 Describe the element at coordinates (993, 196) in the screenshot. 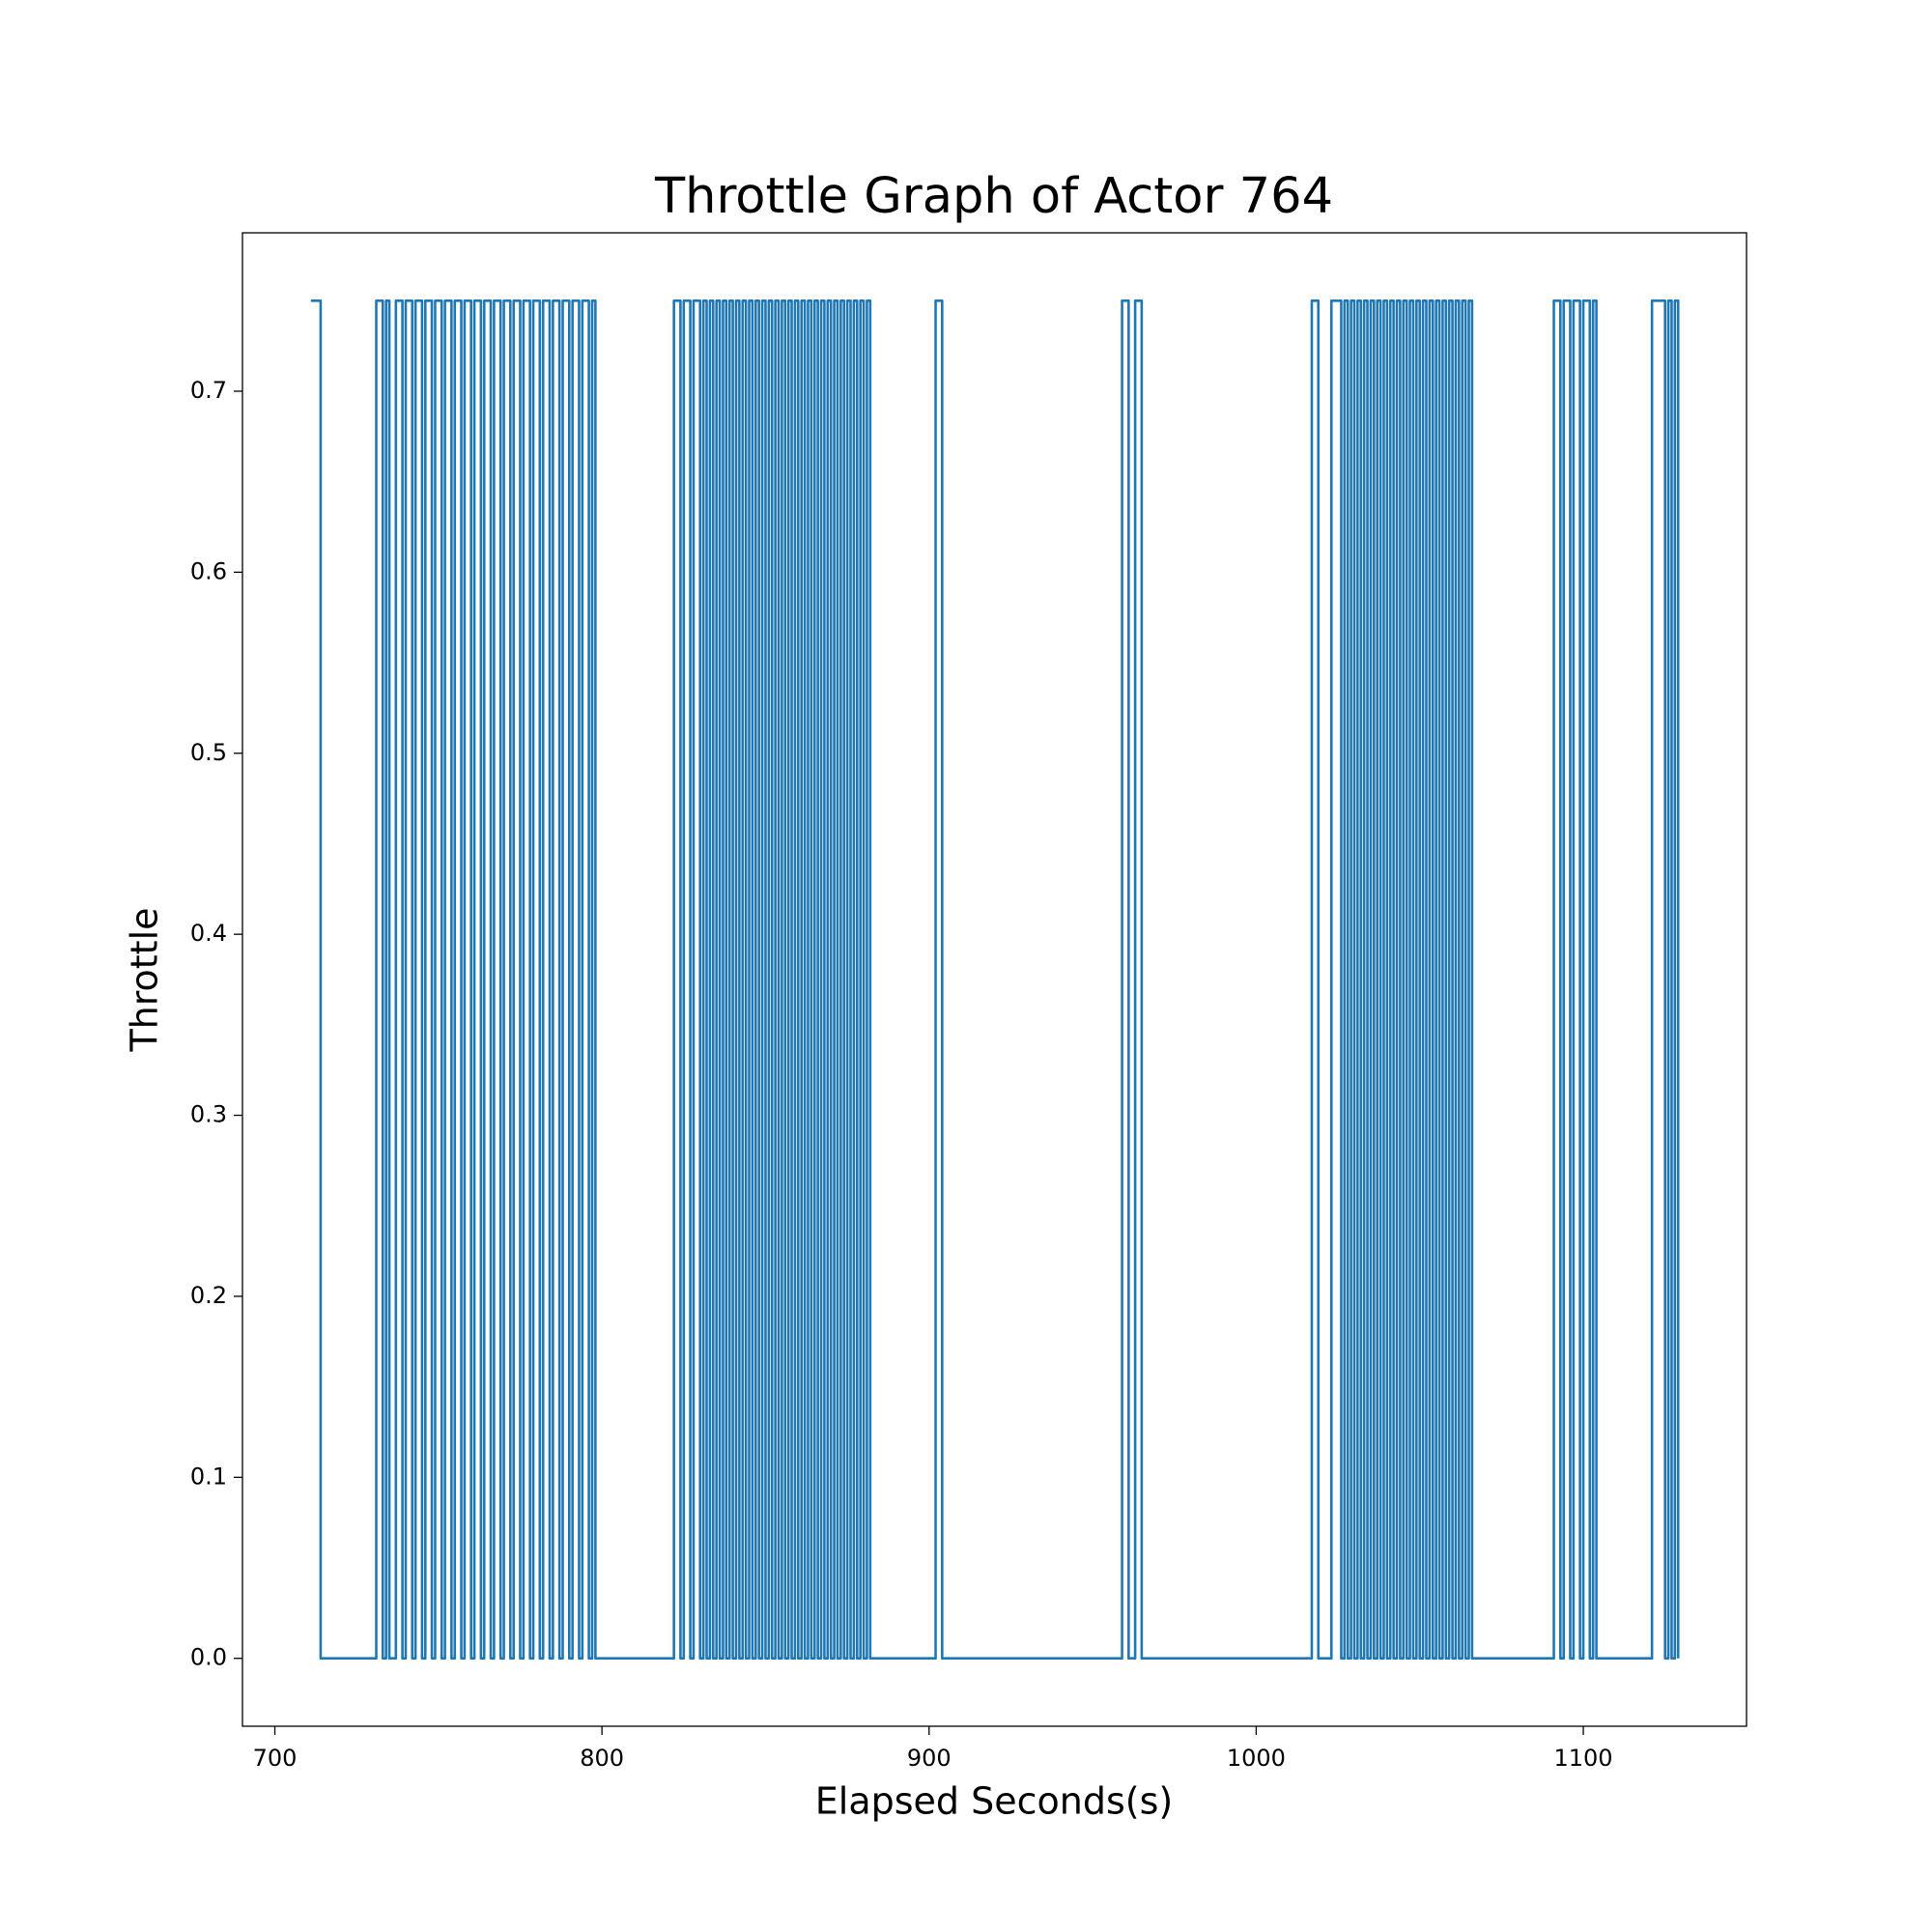

I see `chart-title: Throttle Graph of Actor 764` at that location.